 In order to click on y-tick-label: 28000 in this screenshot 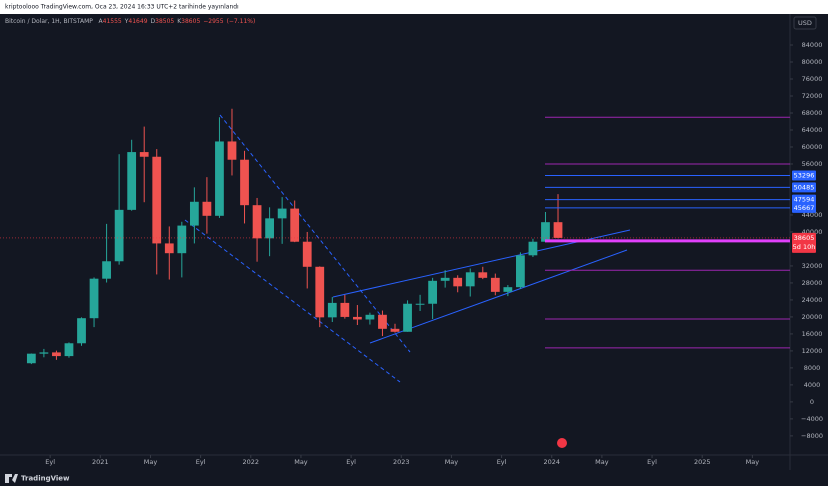, I will do `click(812, 283)`.